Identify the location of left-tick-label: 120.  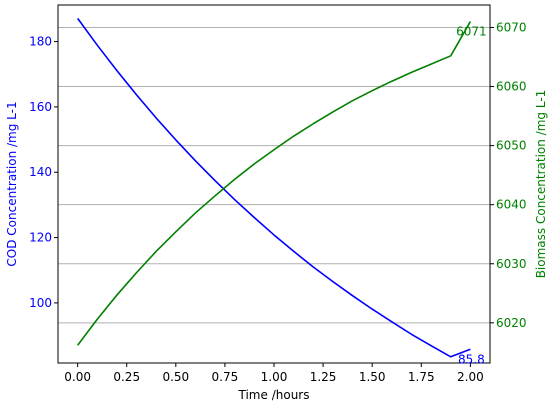
(40, 238).